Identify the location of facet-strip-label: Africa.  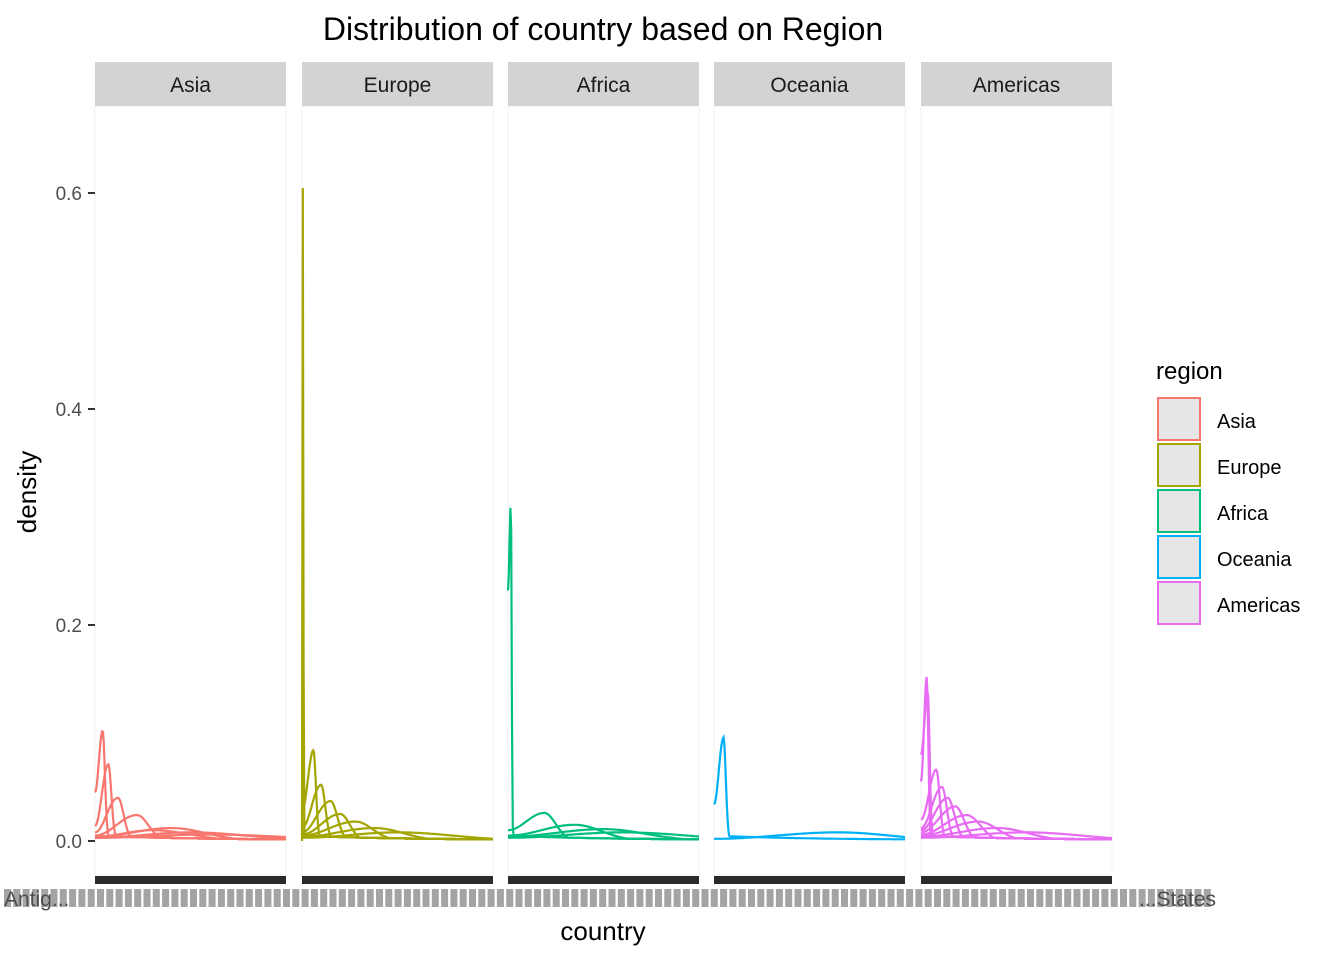
(604, 85).